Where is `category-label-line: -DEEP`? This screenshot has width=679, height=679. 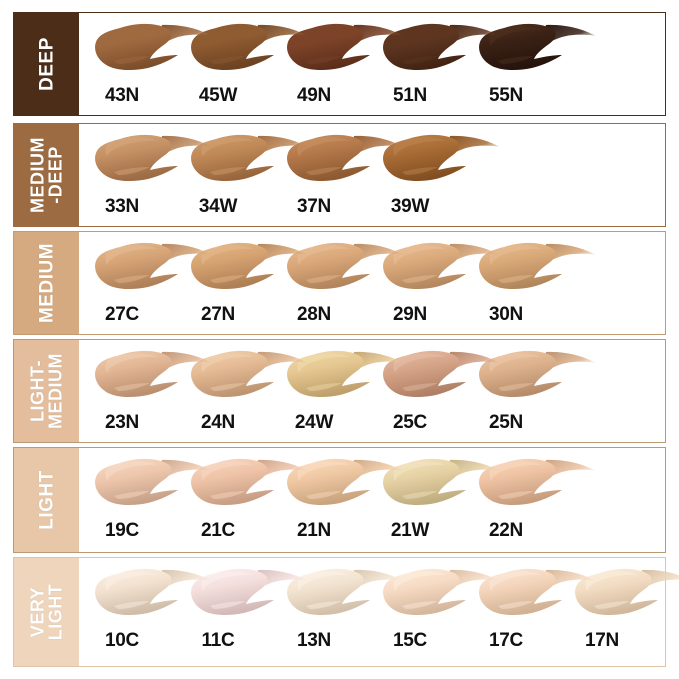
category-label-line: -DEEP is located at coordinates (55, 175).